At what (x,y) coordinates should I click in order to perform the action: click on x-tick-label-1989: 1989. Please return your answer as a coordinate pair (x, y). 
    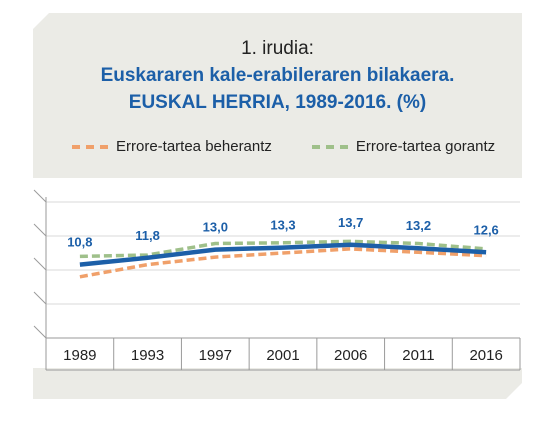
    Looking at the image, I should click on (79, 355).